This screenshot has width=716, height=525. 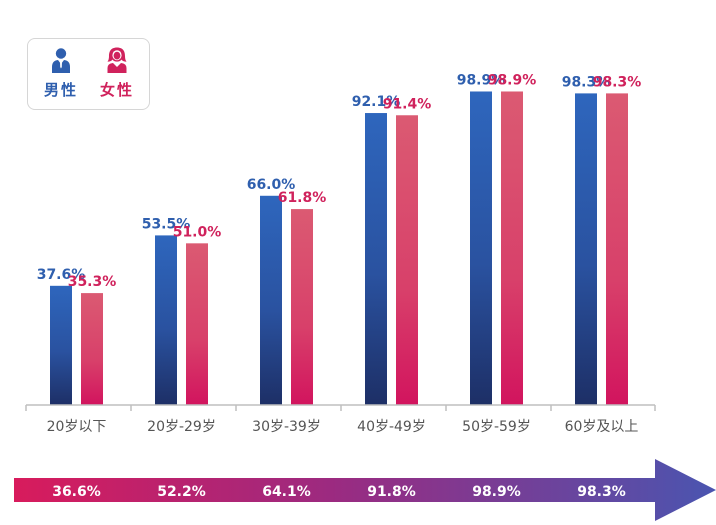 What do you see at coordinates (286, 492) in the screenshot?
I see `total-label-2: 64.1%` at bounding box center [286, 492].